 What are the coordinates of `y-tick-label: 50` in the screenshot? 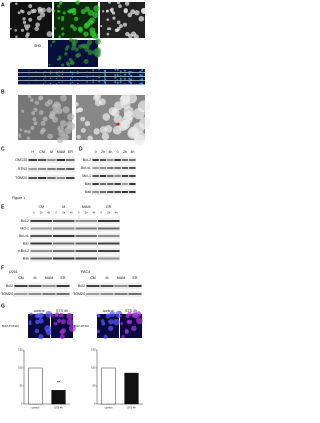 It's located at (21, 386).